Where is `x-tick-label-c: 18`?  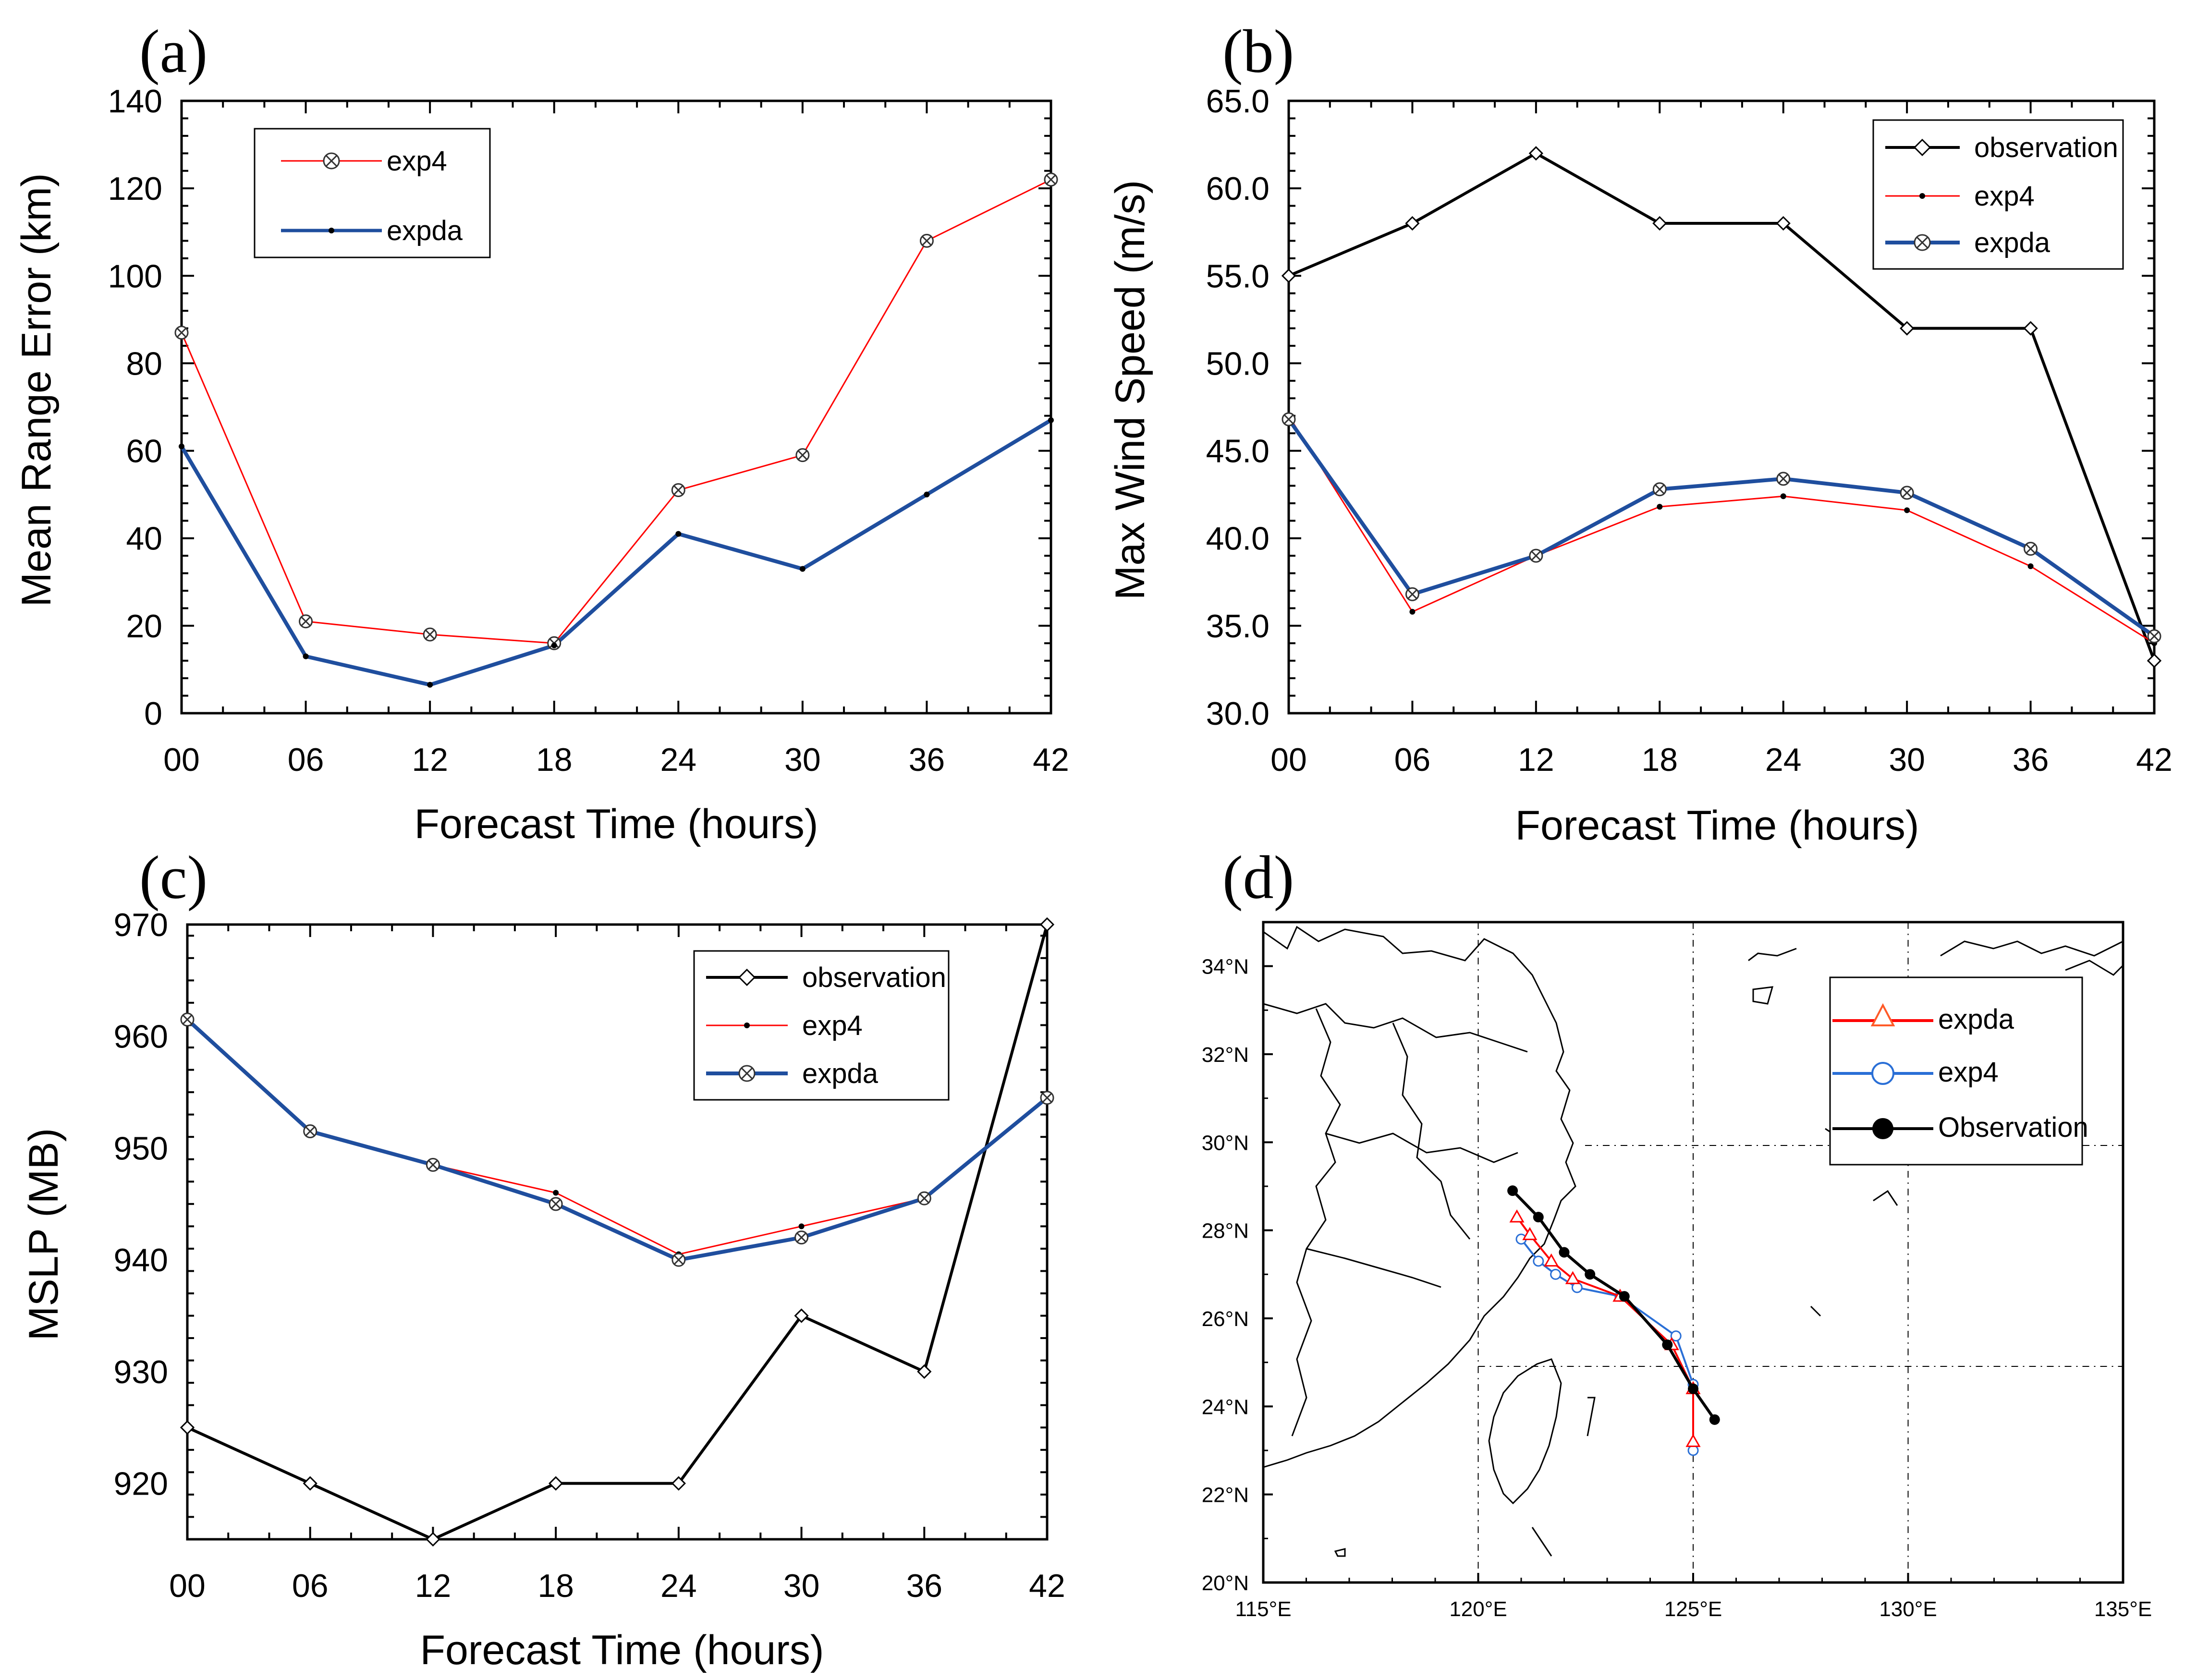 x-tick-label-c: 18 is located at coordinates (556, 1586).